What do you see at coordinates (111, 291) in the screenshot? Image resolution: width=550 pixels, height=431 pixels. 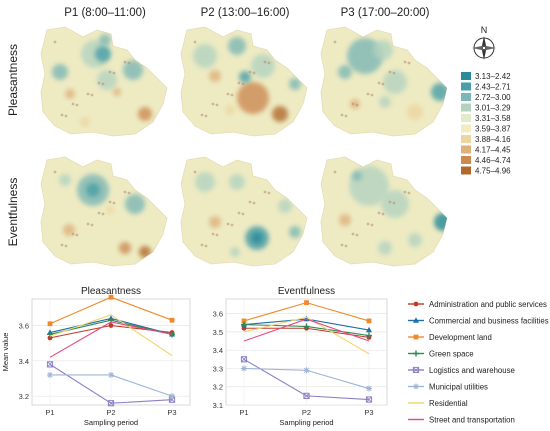 I see `chart-title: Pleasantness` at bounding box center [111, 291].